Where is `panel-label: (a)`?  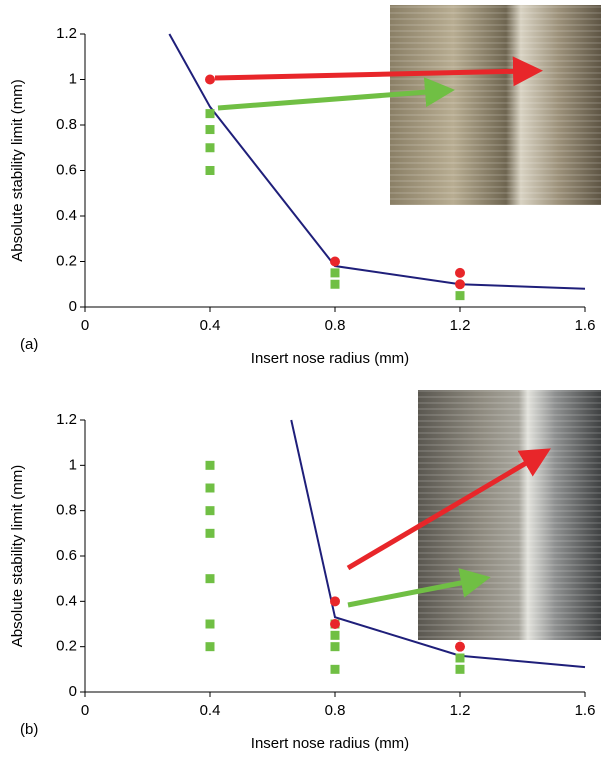 panel-label: (a) is located at coordinates (29, 344).